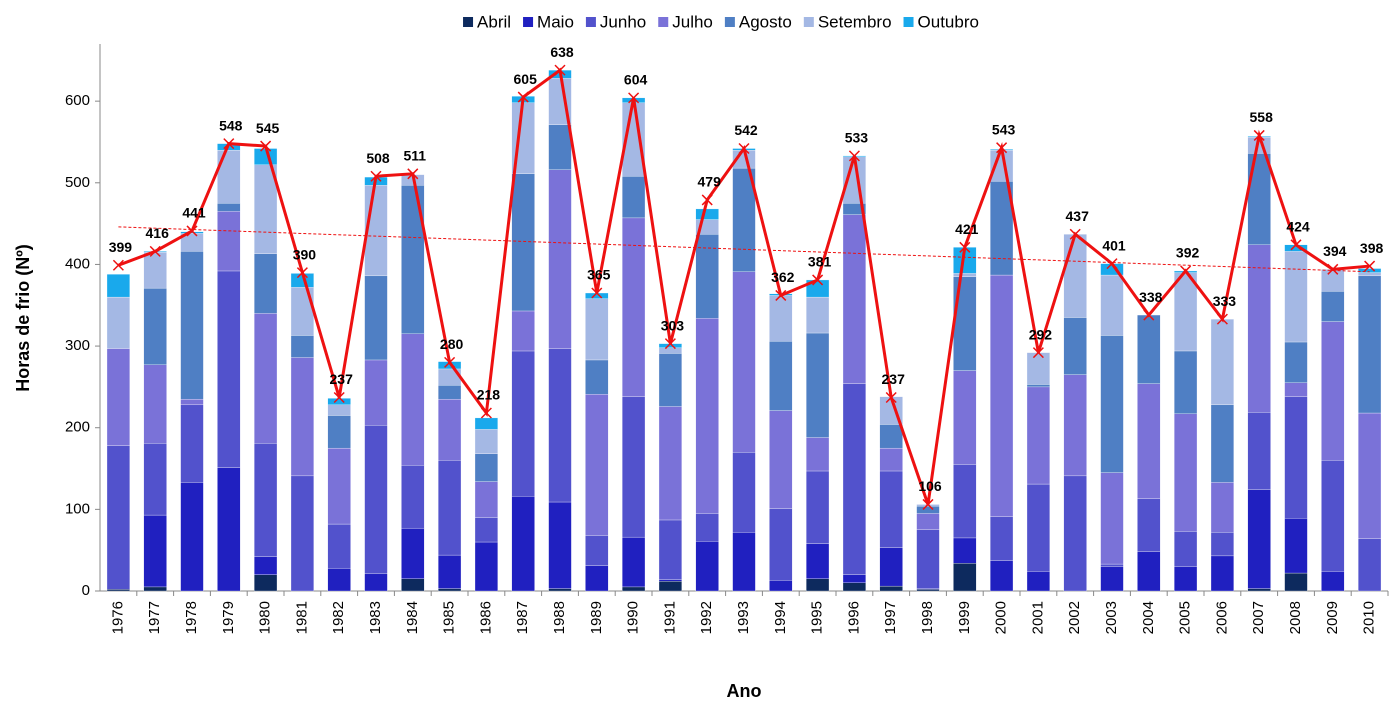 Image resolution: width=1394 pixels, height=704 pixels. I want to click on x-tick-label: 2005, so click(1185, 617).